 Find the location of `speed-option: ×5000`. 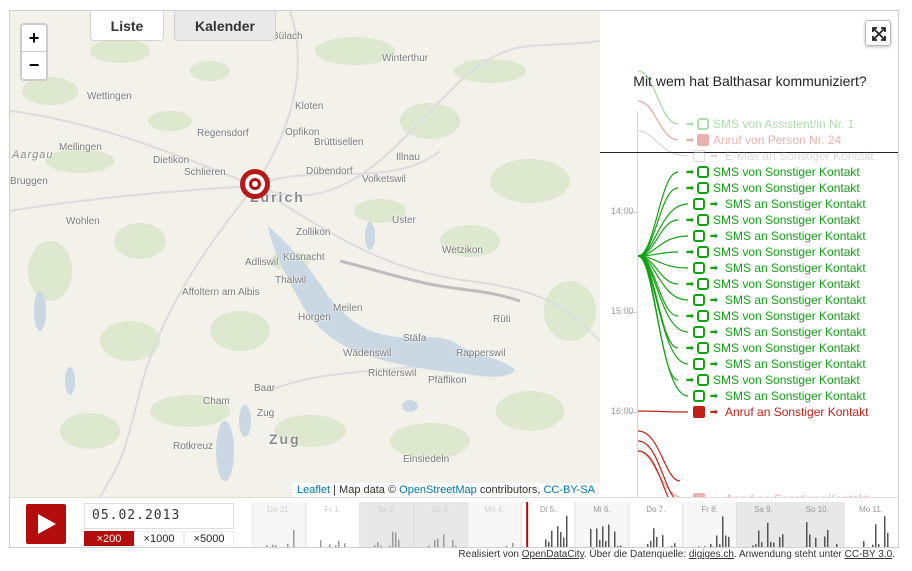

speed-option: ×5000 is located at coordinates (209, 538).